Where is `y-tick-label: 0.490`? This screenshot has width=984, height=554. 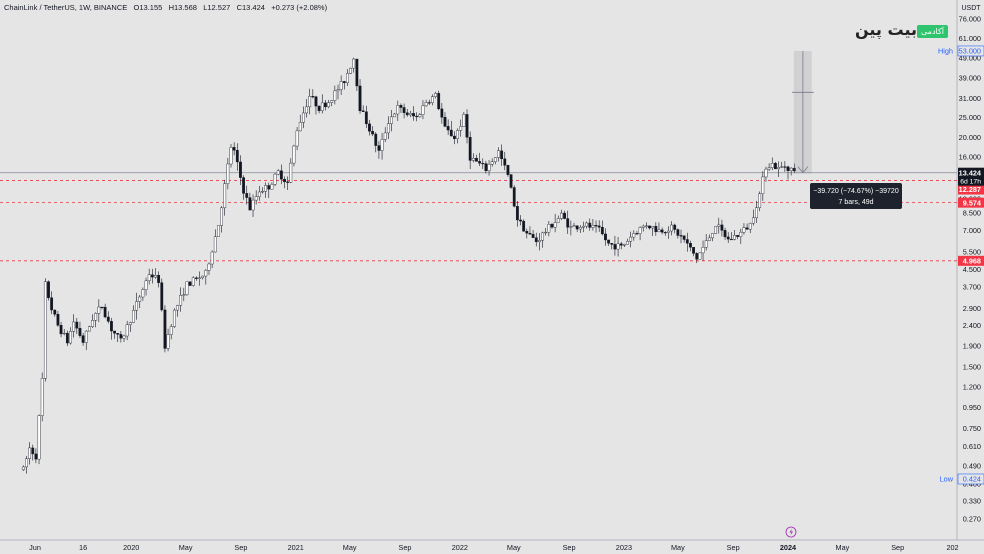 y-tick-label: 0.490 is located at coordinates (972, 466).